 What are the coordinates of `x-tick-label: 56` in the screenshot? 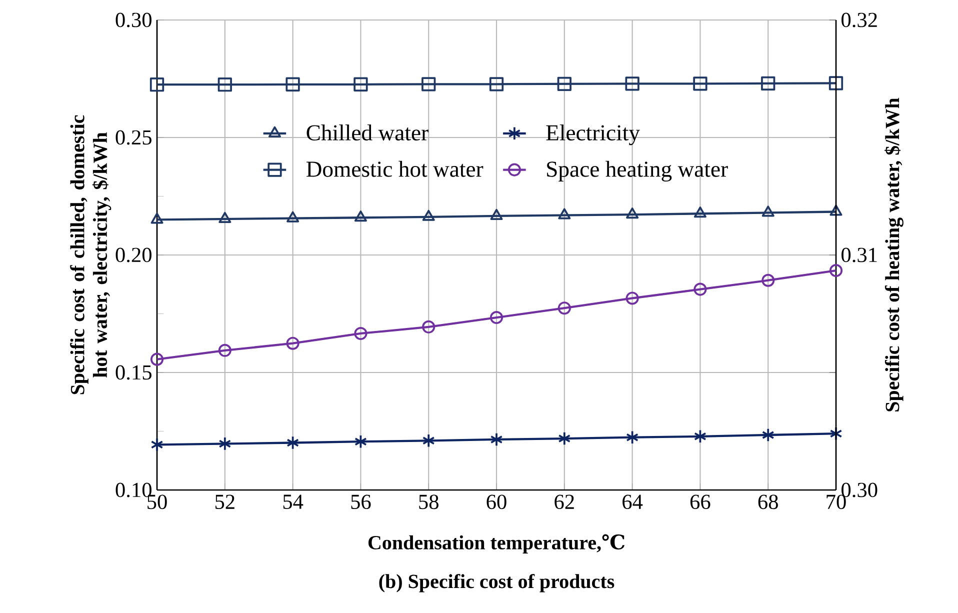 It's located at (361, 502).